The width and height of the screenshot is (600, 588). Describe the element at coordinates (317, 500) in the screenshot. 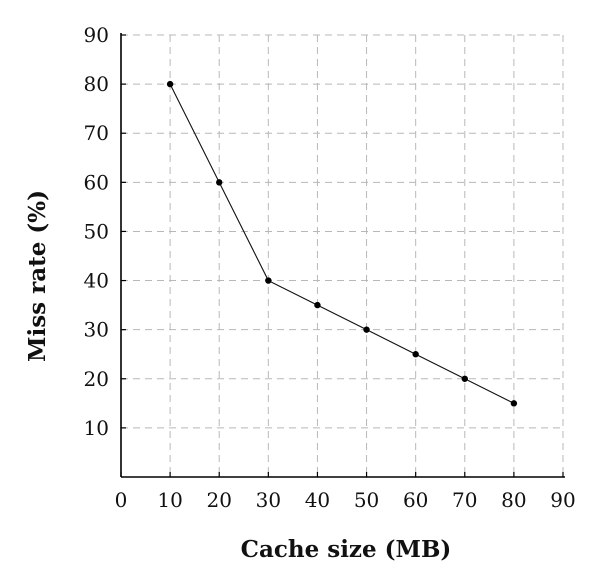

I see `x-tick-label: 40` at that location.